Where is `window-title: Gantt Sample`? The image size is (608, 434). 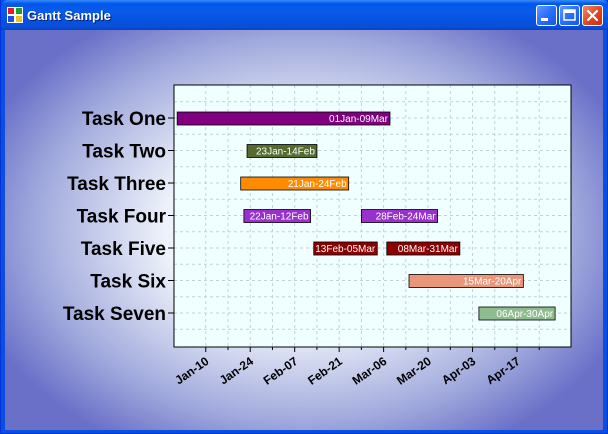
window-title: Gantt Sample is located at coordinates (69, 15).